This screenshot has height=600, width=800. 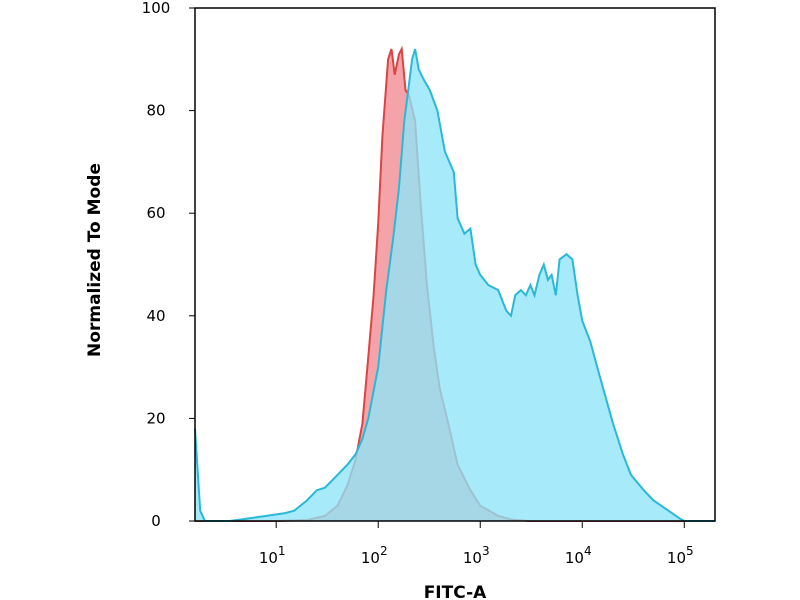 What do you see at coordinates (155, 111) in the screenshot?
I see `y-tick-label: 80` at bounding box center [155, 111].